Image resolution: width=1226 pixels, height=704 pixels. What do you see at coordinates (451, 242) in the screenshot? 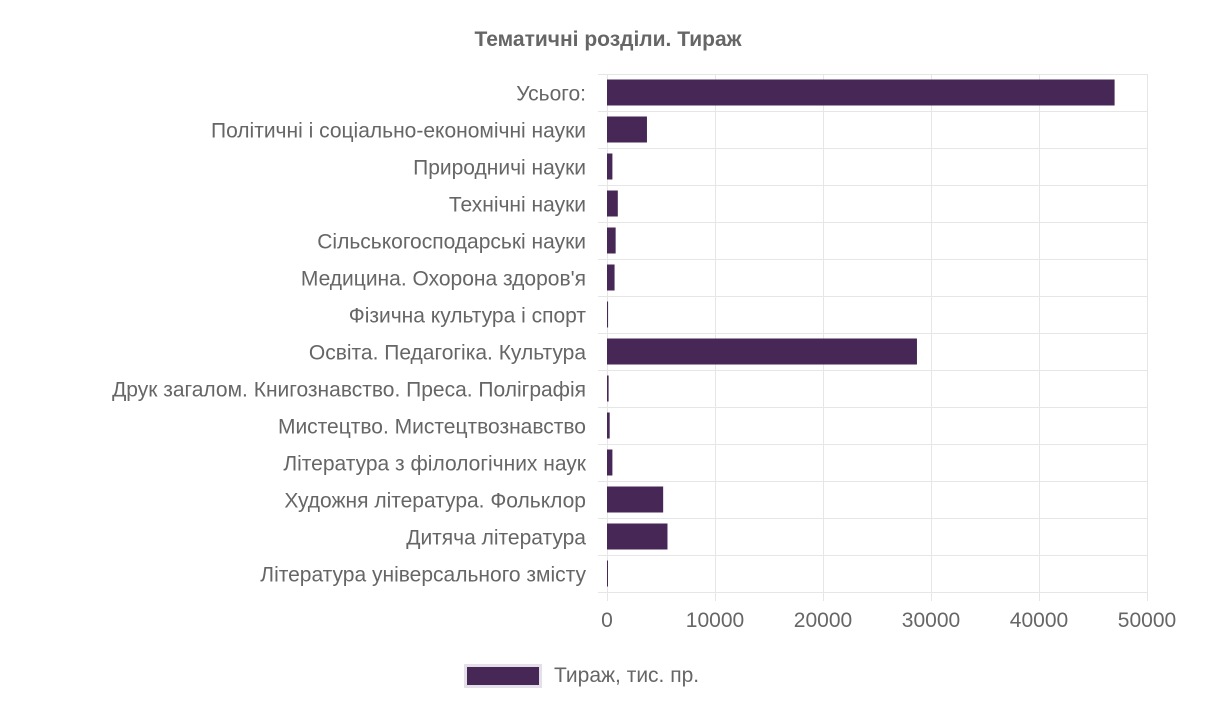
I see `category-label: Сільськогосподарські науки` at bounding box center [451, 242].